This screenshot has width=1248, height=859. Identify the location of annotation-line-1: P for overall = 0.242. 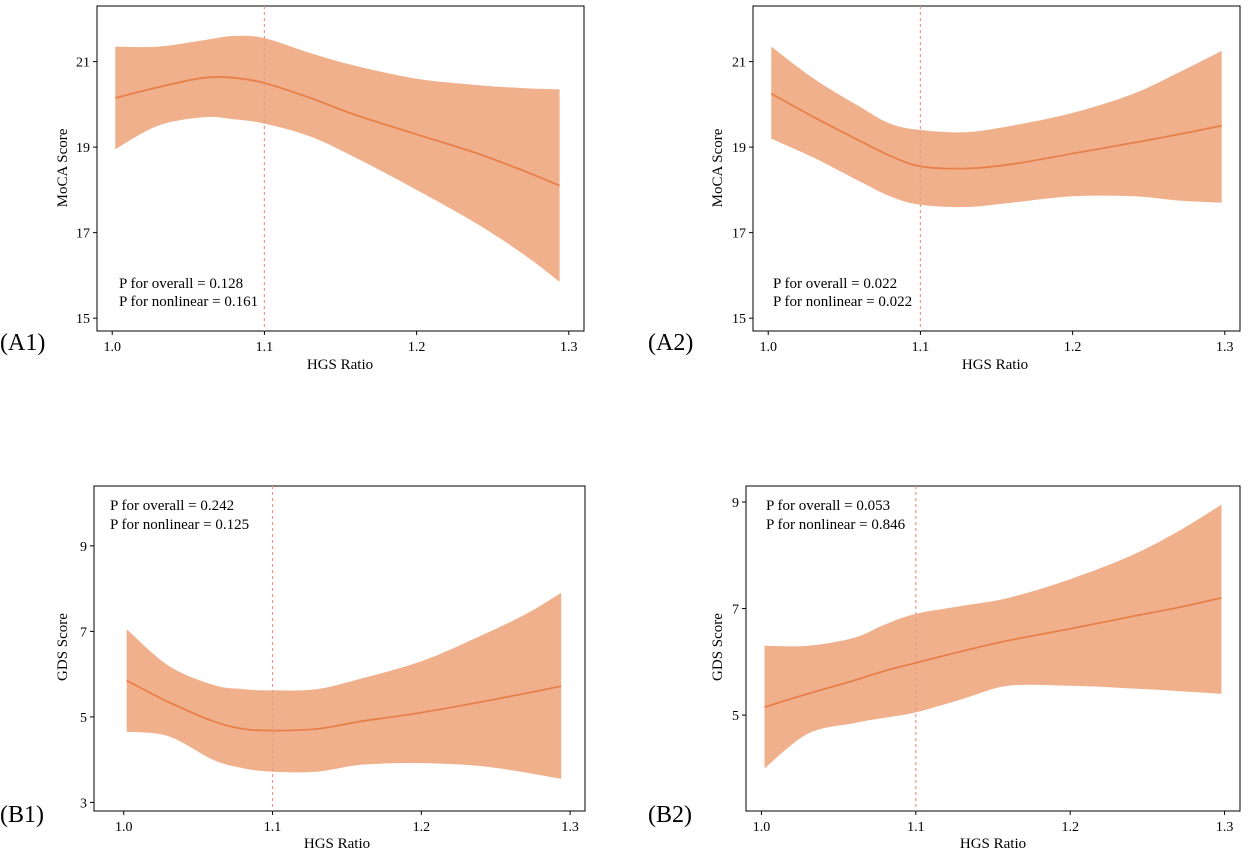
(172, 506).